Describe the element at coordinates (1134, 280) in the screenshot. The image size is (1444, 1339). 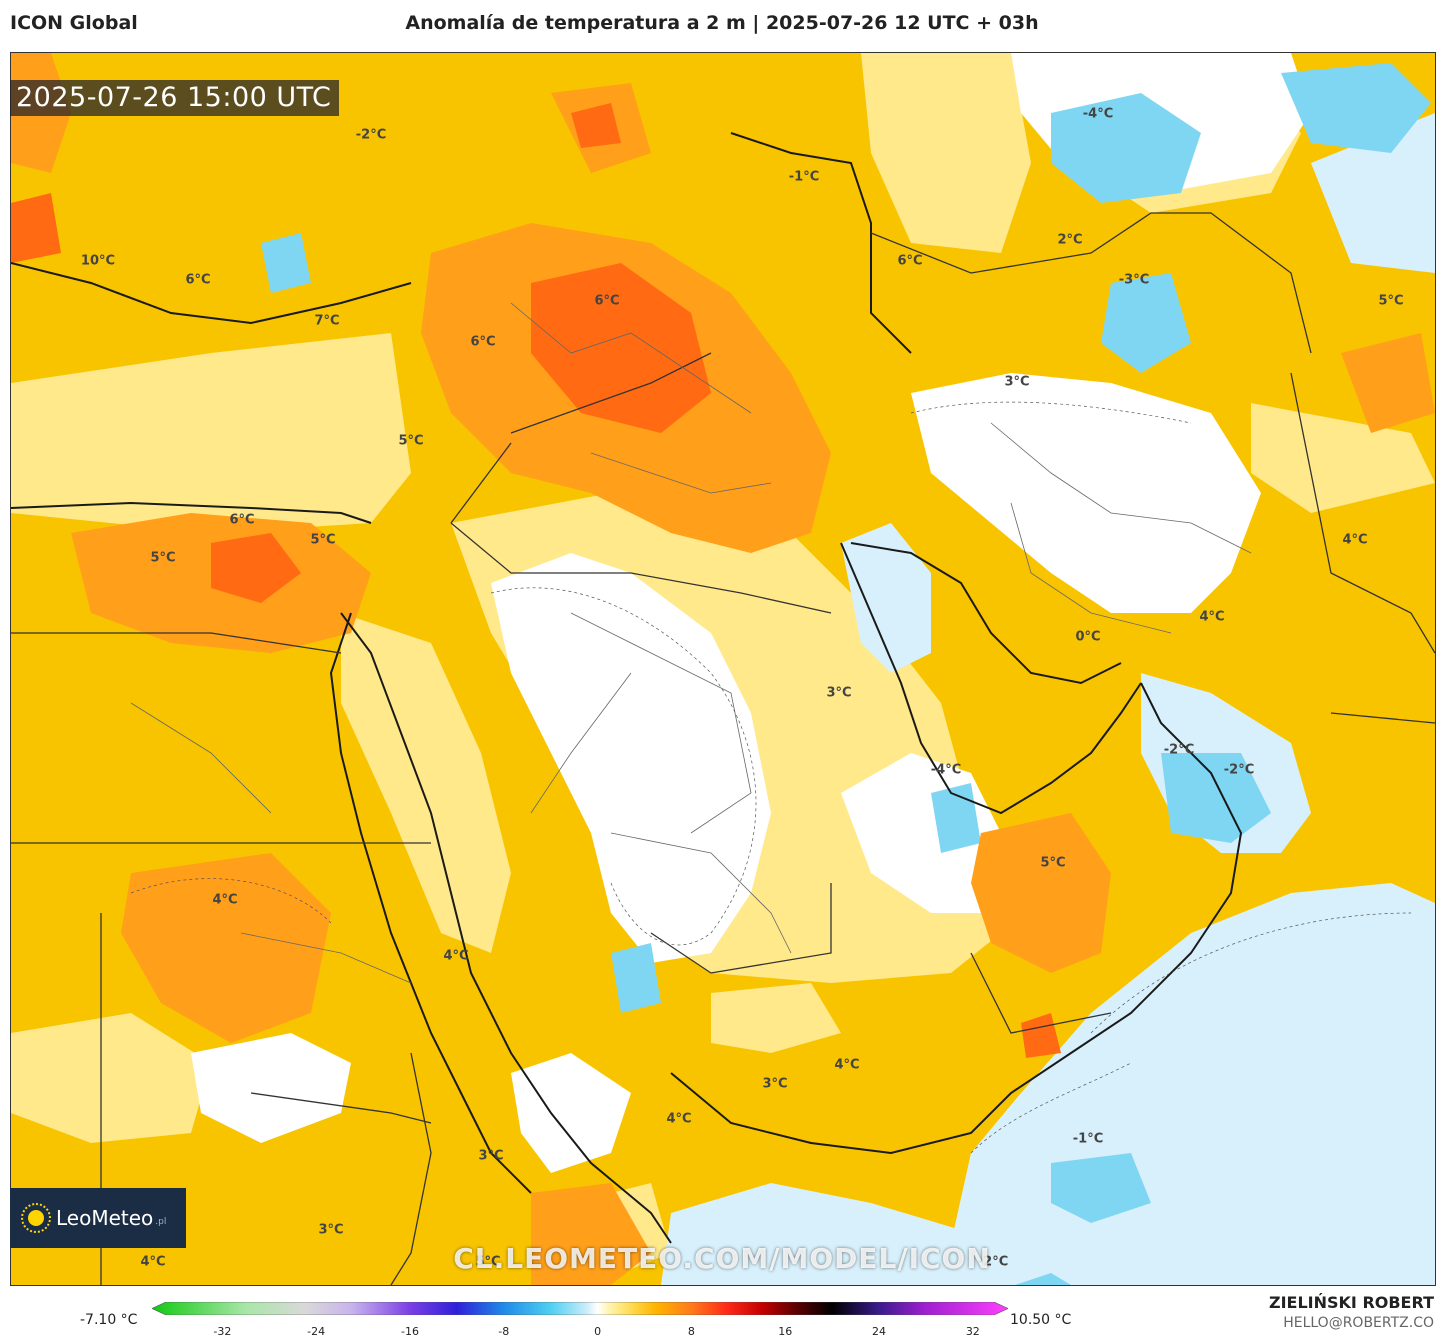
I see `anomaly-value-label: -3°C` at that location.